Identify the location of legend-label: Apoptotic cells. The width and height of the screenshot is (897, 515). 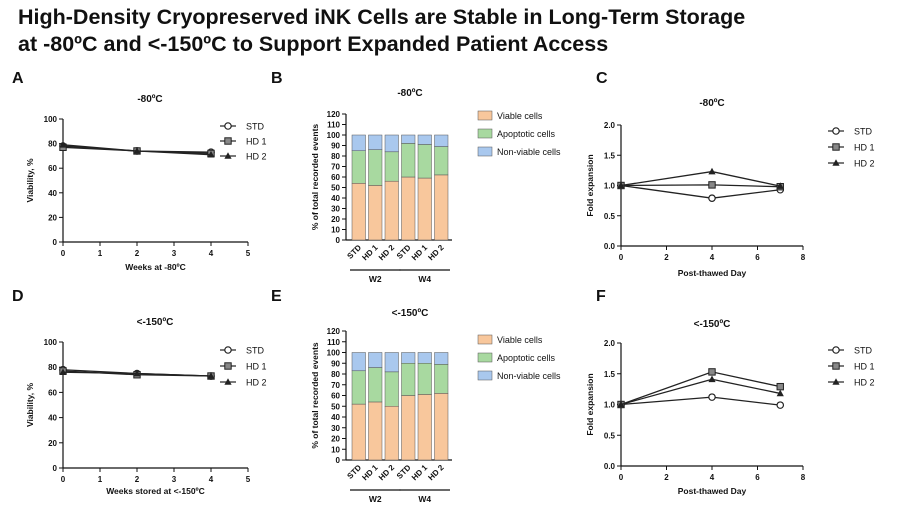
(526, 134).